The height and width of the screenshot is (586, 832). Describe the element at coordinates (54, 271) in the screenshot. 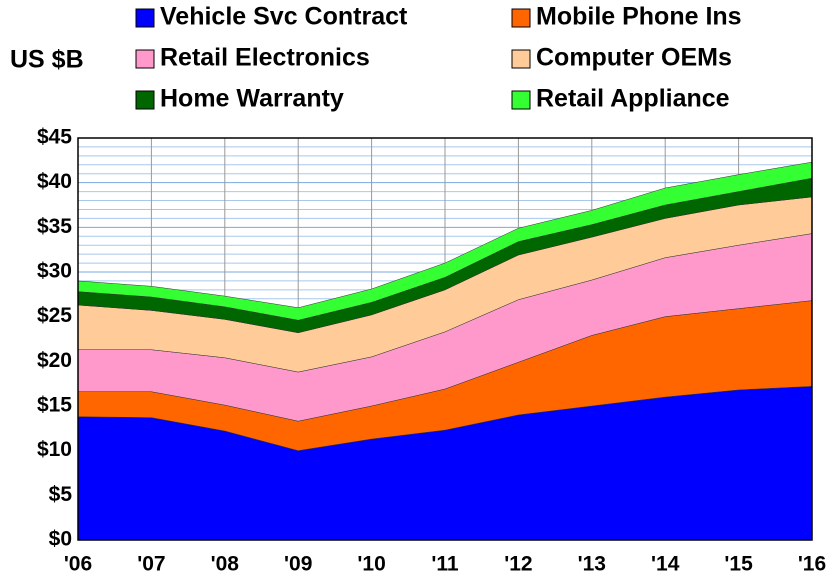

I see `y-tick-label: $30` at that location.